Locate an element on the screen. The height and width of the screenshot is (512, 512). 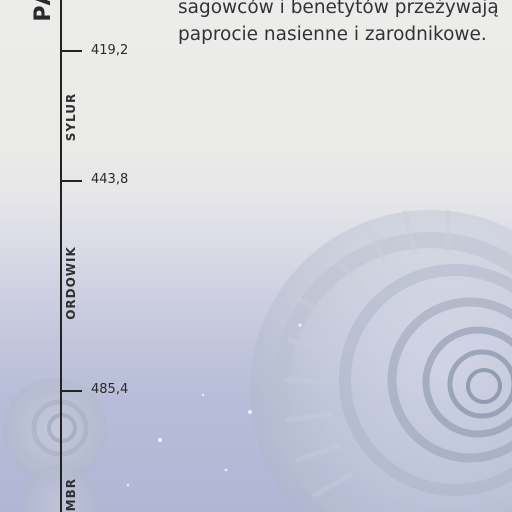
tick-label-2: 443,8 is located at coordinates (110, 179).